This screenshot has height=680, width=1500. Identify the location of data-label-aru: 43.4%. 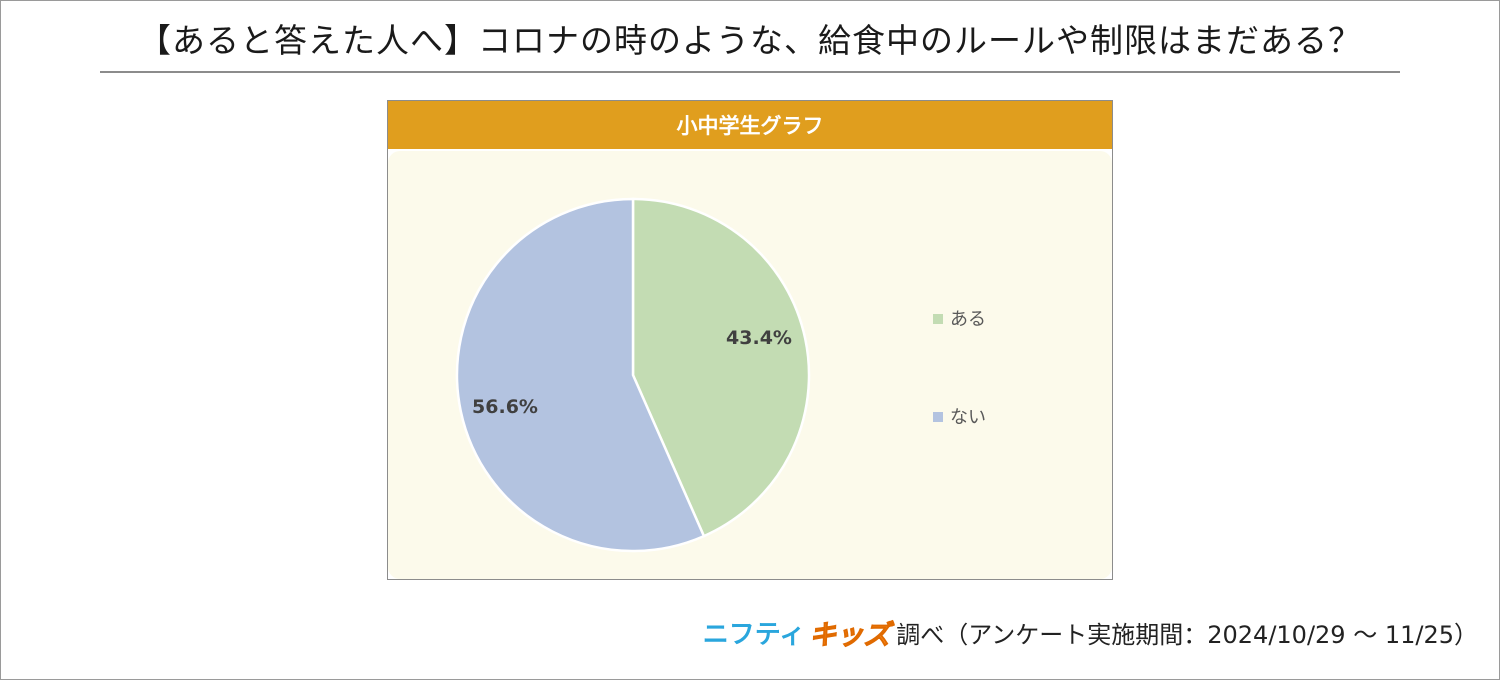
(759, 338).